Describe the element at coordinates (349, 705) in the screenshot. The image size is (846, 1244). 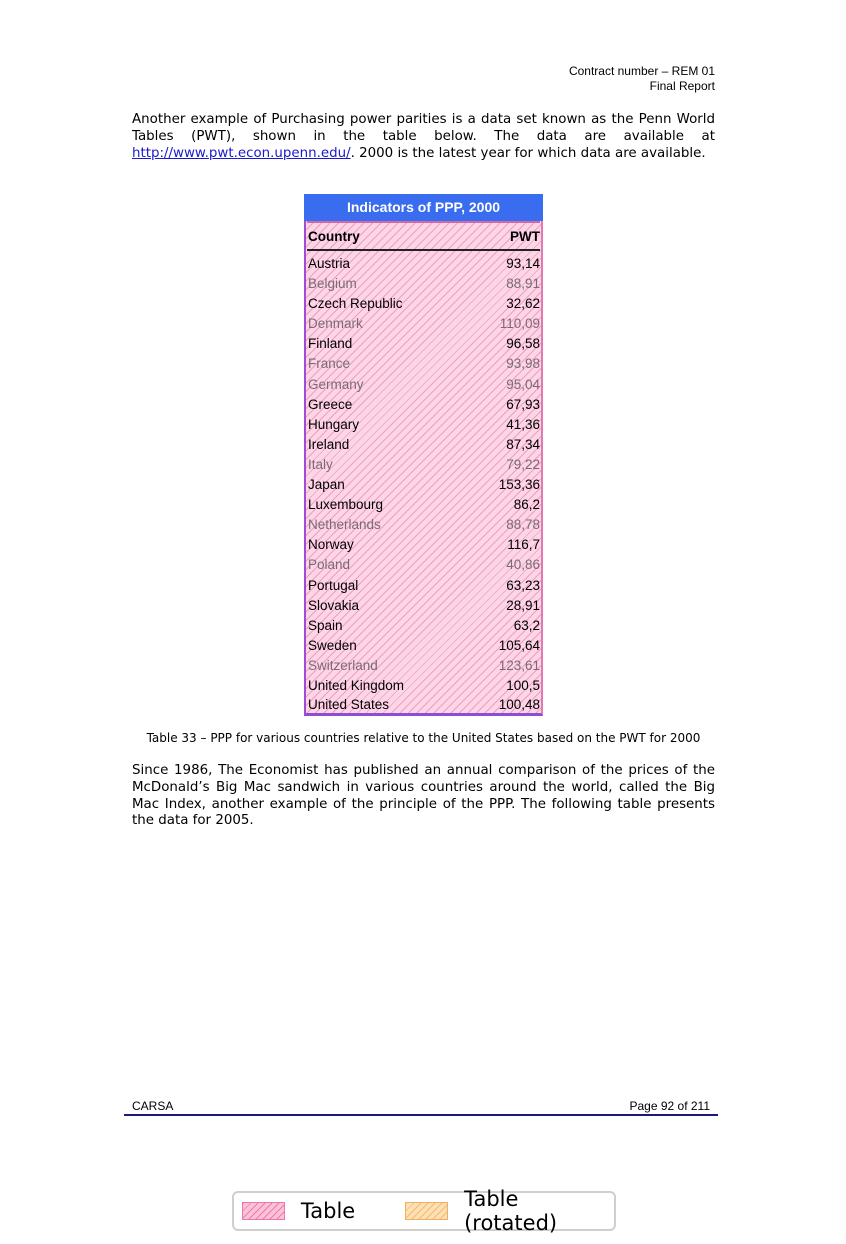
I see `country-cell: United States` at that location.